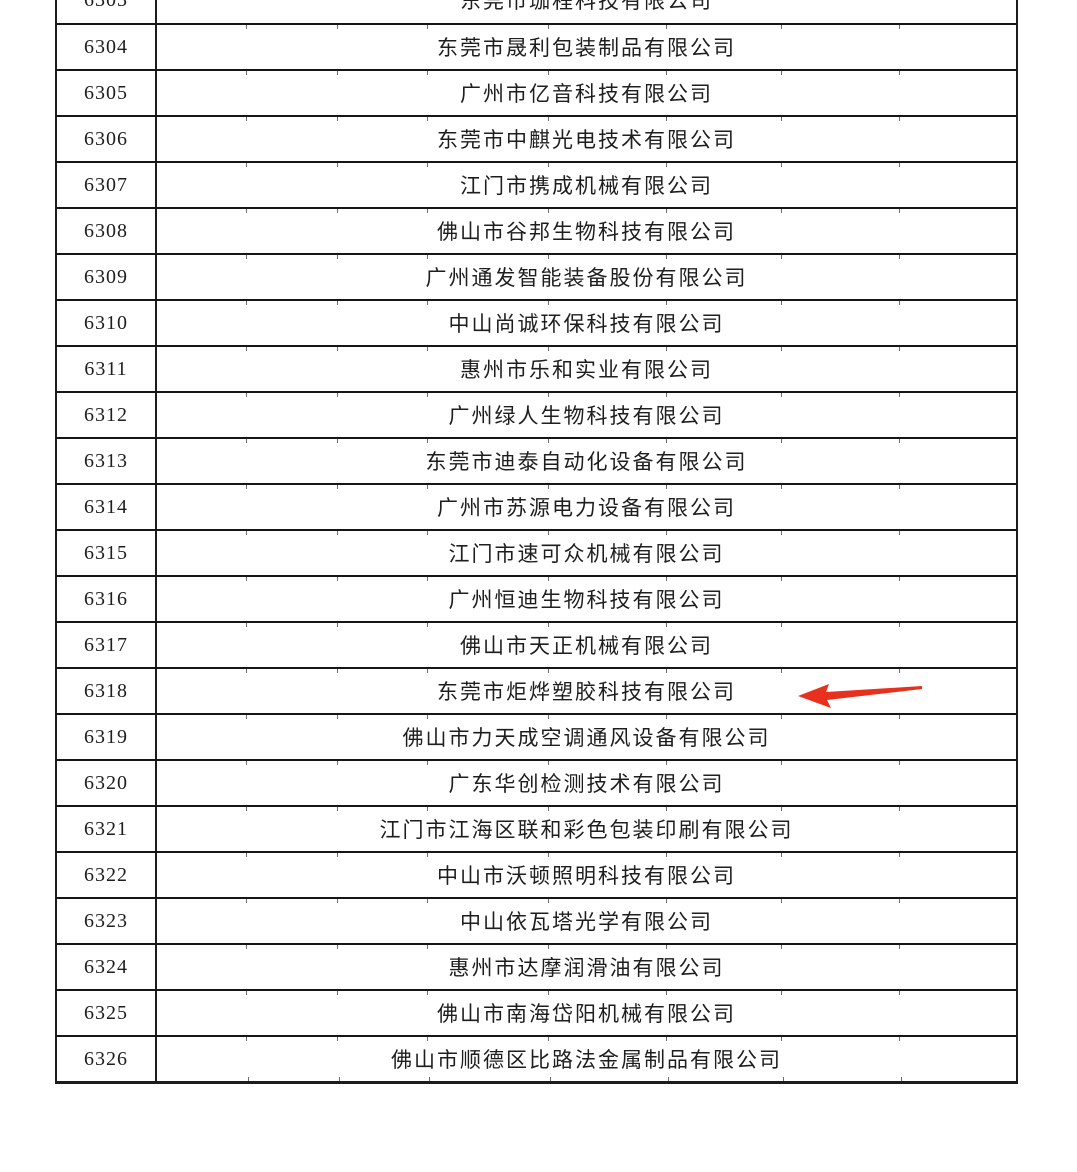 This screenshot has height=1172, width=1077. I want to click on row-number-cell: 6309, so click(107, 277).